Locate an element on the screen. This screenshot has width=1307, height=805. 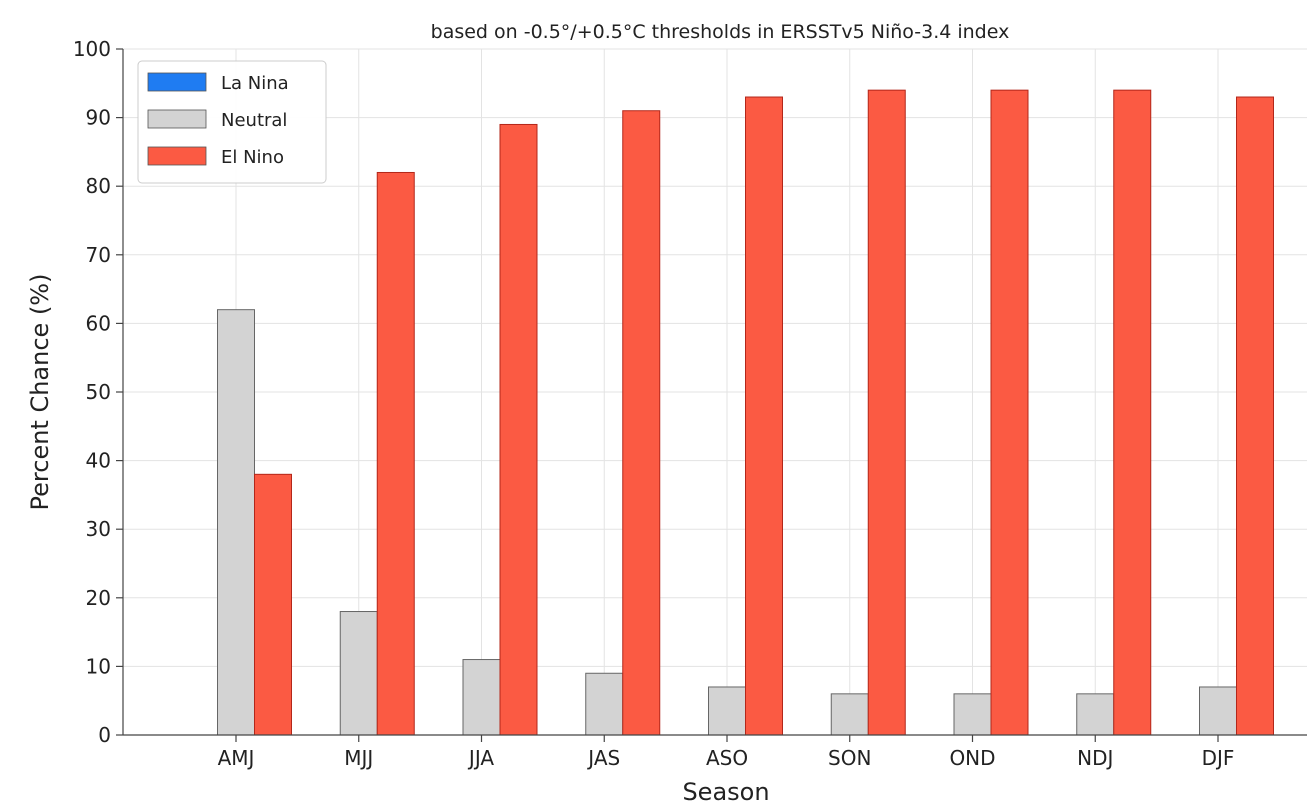
y-tick-label: 20 is located at coordinates (98, 598).